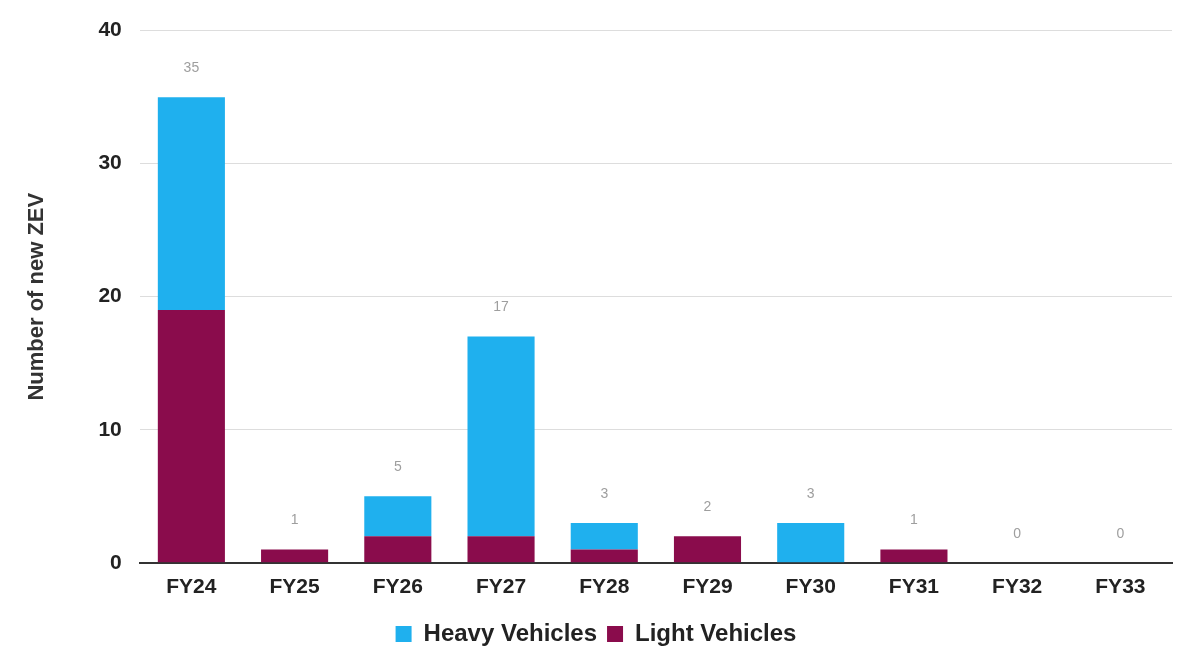 The width and height of the screenshot is (1192, 666). I want to click on y-tick-label: 30, so click(110, 162).